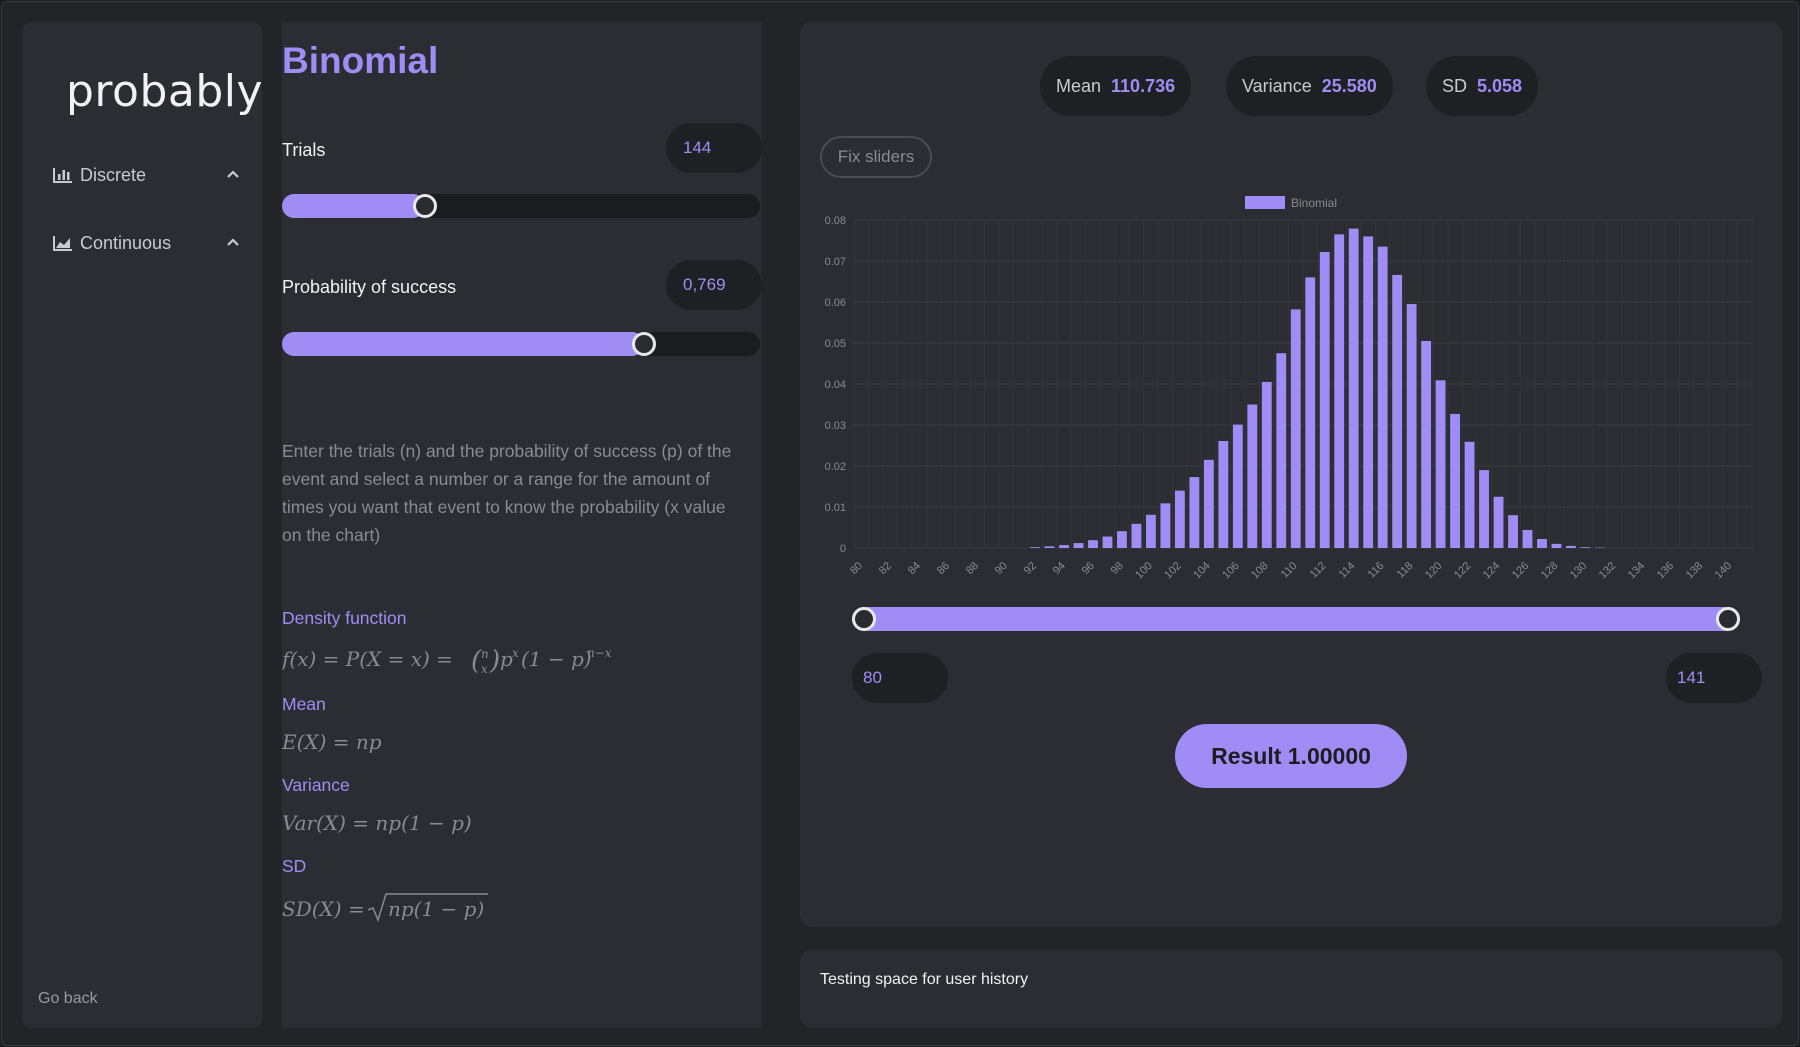  What do you see at coordinates (1314, 203) in the screenshot?
I see `legend-label: Binomial` at bounding box center [1314, 203].